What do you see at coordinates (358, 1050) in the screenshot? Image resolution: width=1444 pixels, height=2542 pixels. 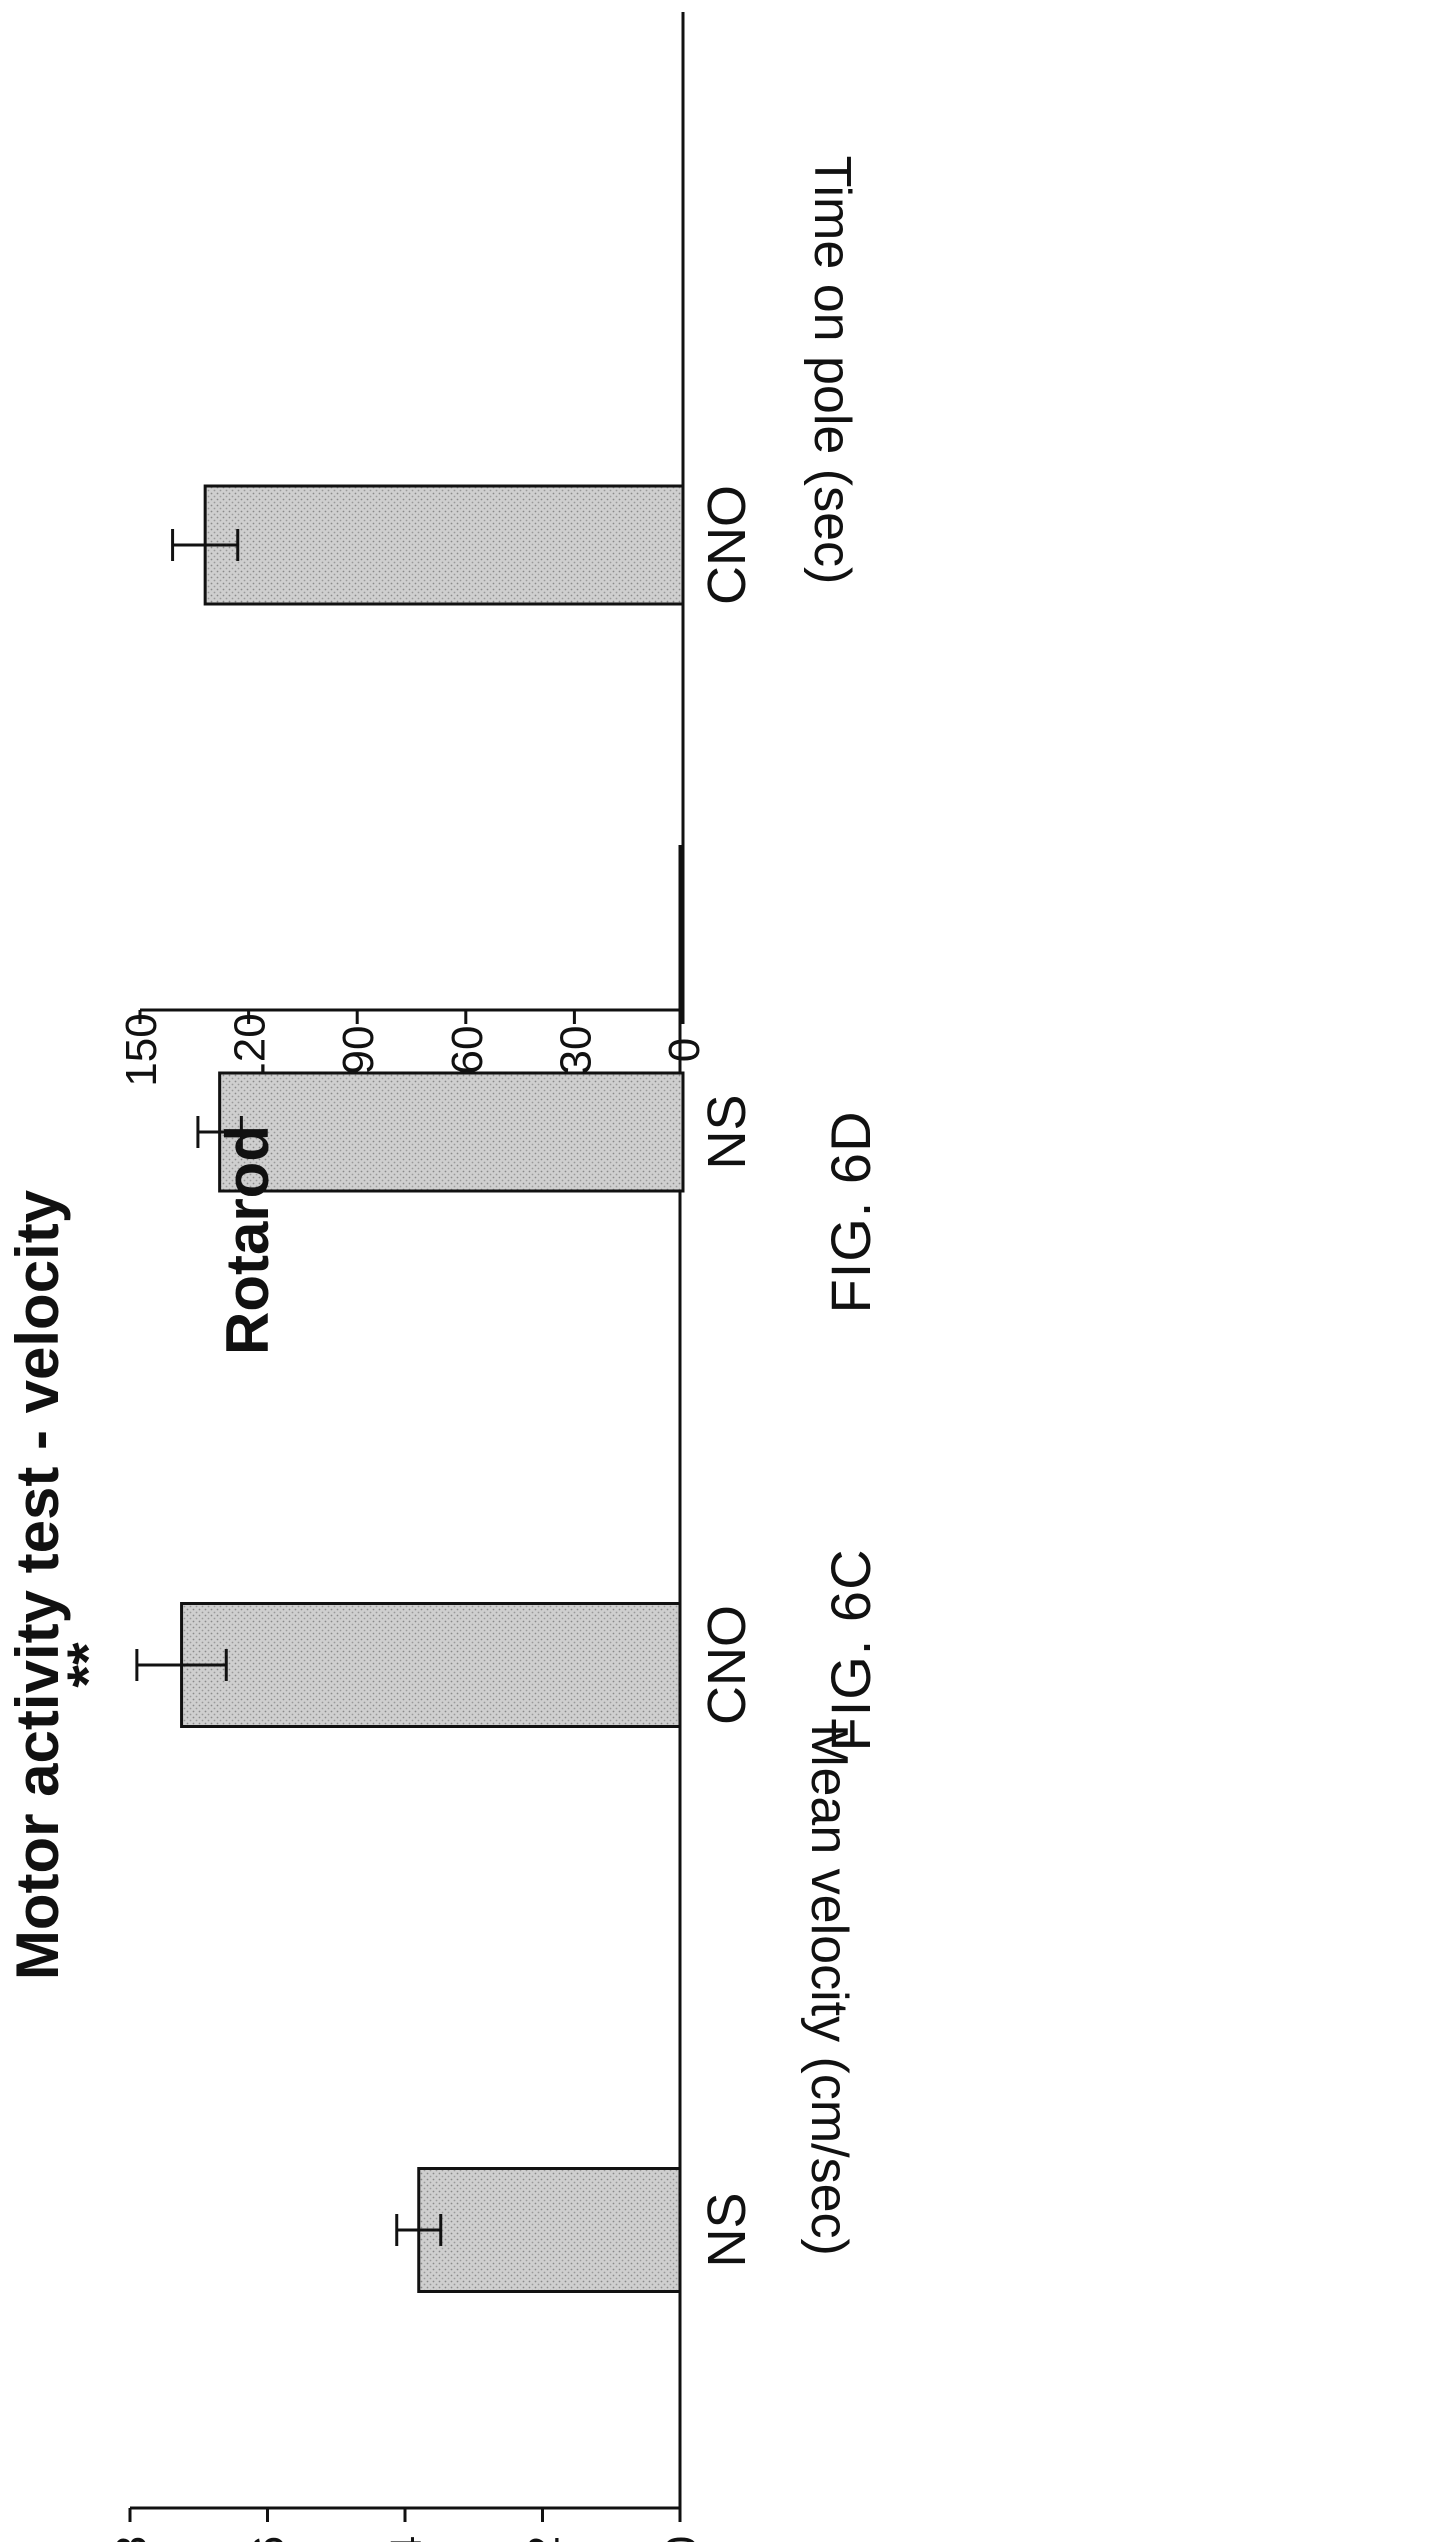 I see `value-tick-label: 90` at bounding box center [358, 1050].